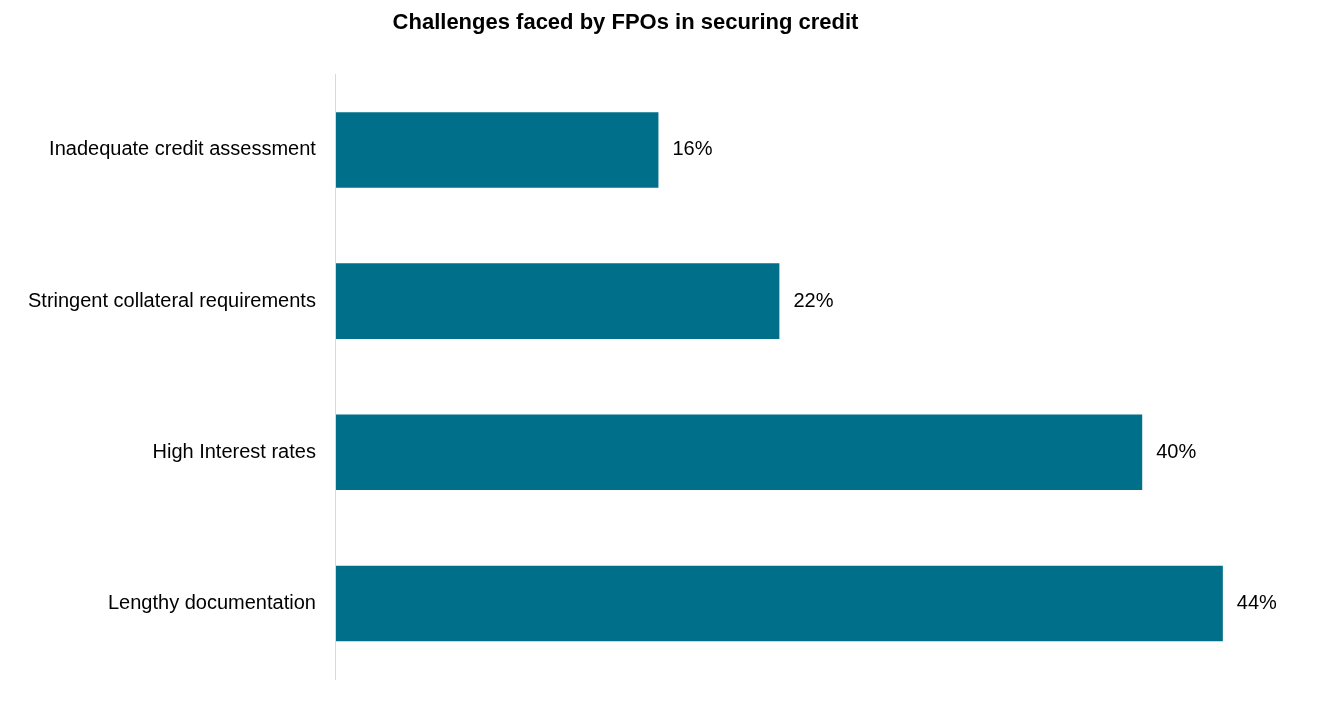 The width and height of the screenshot is (1317, 711). What do you see at coordinates (172, 299) in the screenshot?
I see `y-tick-label: Stringent collateral requirements` at bounding box center [172, 299].